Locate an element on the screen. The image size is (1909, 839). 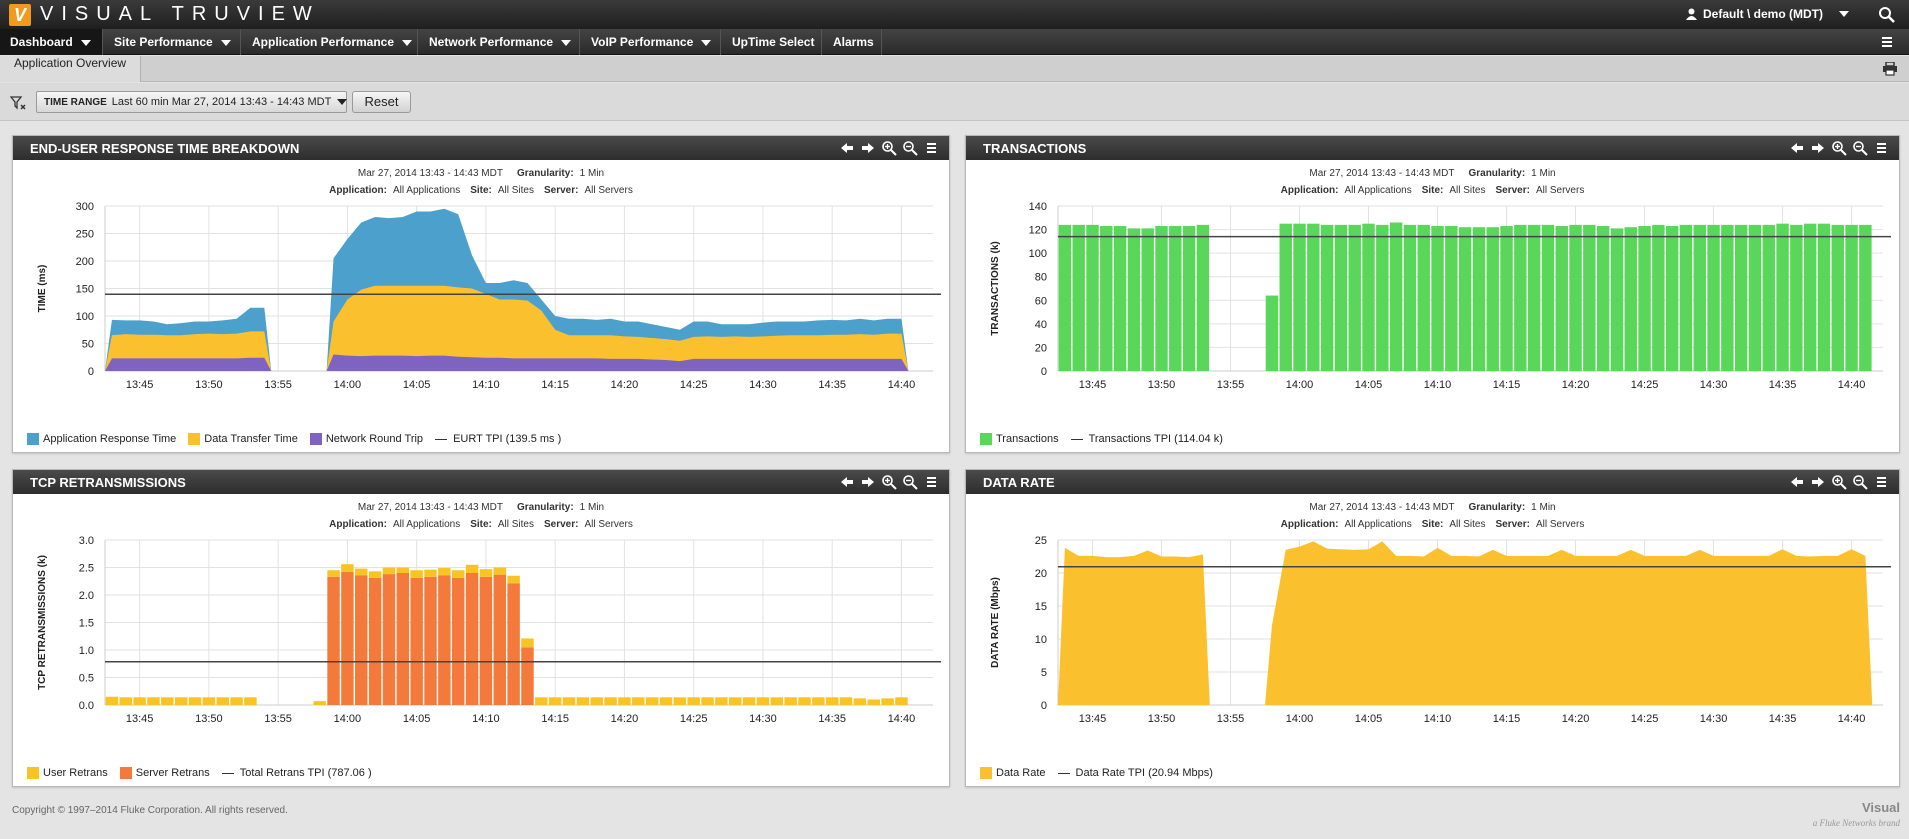
legend-item: Network Round Trip is located at coordinates (366, 439).